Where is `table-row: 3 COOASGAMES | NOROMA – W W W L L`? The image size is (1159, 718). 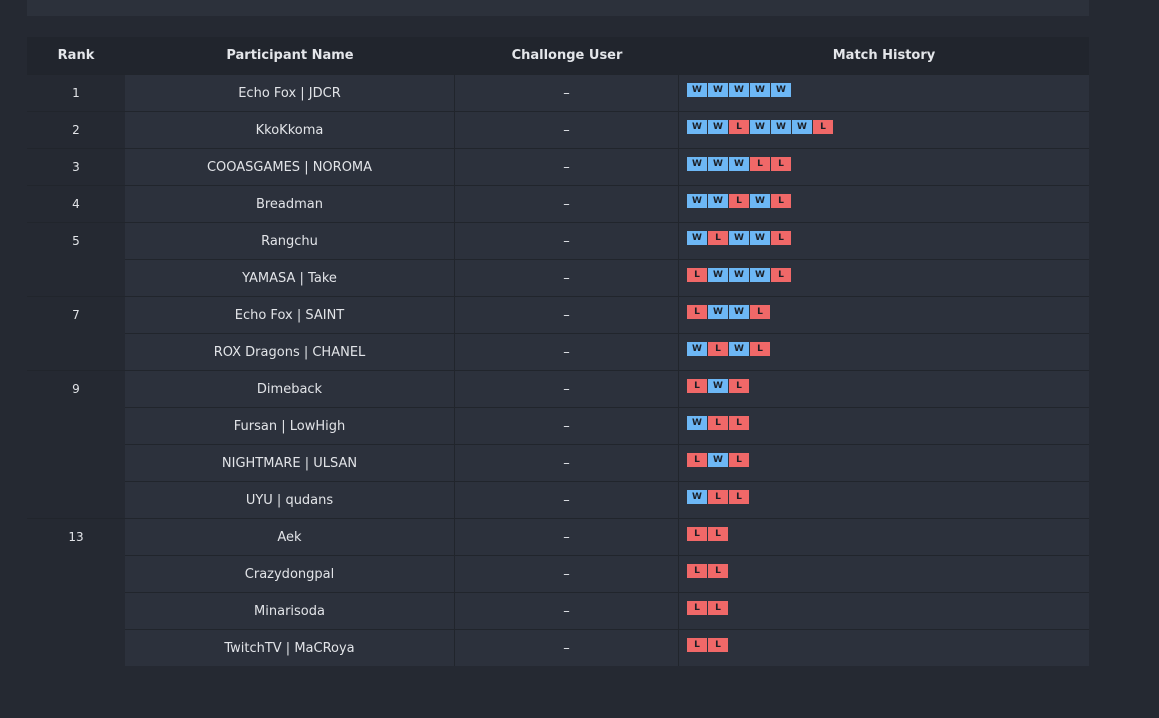
table-row: 3 COOASGAMES | NOROMA – W W W L L is located at coordinates (558, 166).